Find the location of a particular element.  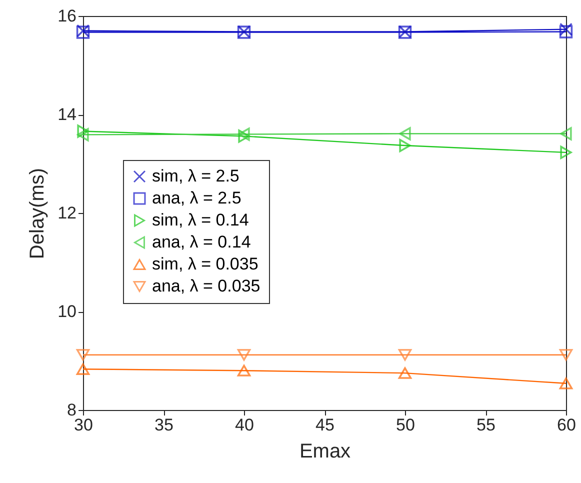

x-tick-label: 60 is located at coordinates (566, 425).